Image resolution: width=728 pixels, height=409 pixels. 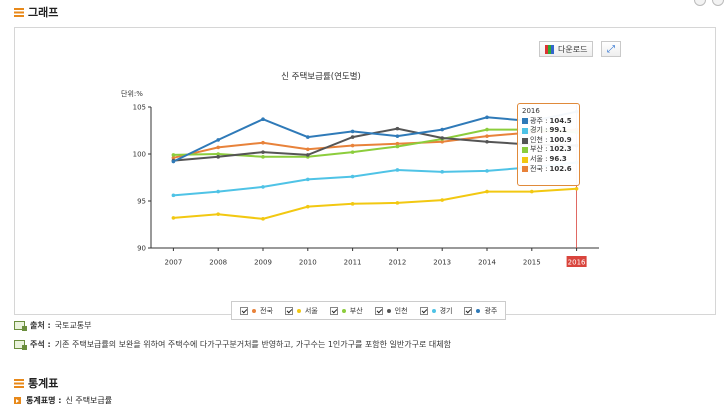 I want to click on legend-item: 광주, so click(x=480, y=311).